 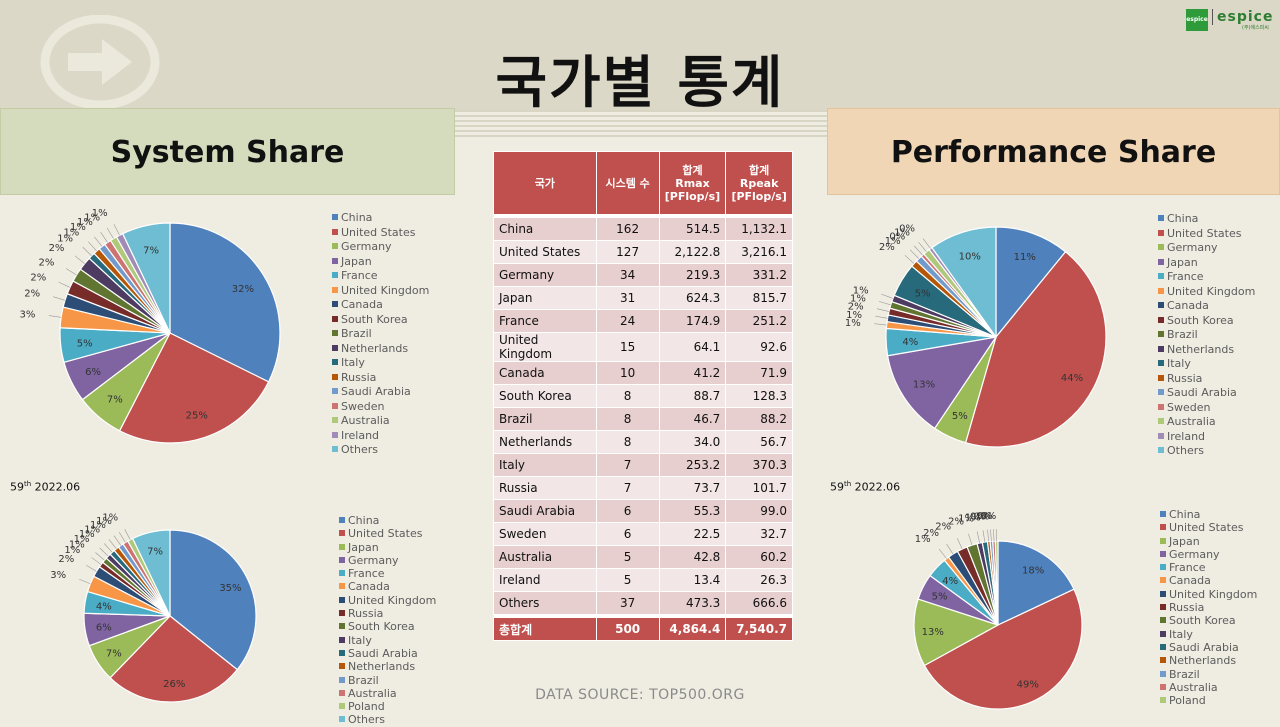 What do you see at coordinates (1206, 321) in the screenshot?
I see `legend-item: South Korea` at bounding box center [1206, 321].